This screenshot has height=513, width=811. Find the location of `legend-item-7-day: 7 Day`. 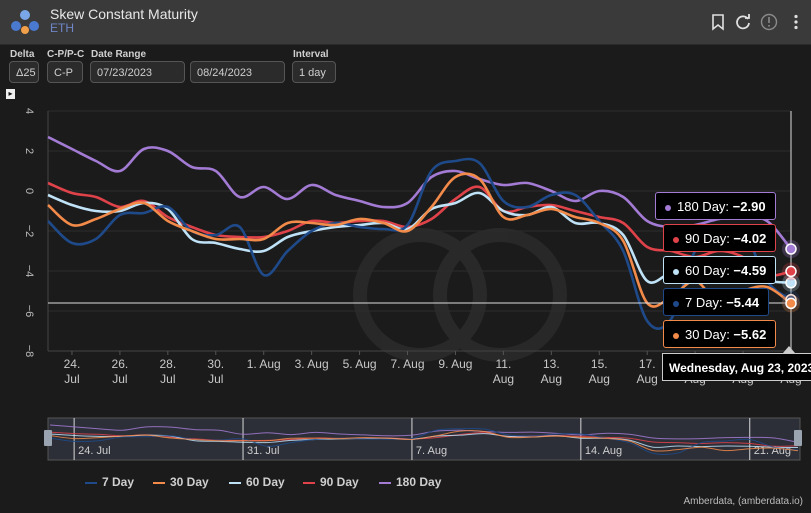

legend-item-7-day: 7 Day is located at coordinates (109, 482).